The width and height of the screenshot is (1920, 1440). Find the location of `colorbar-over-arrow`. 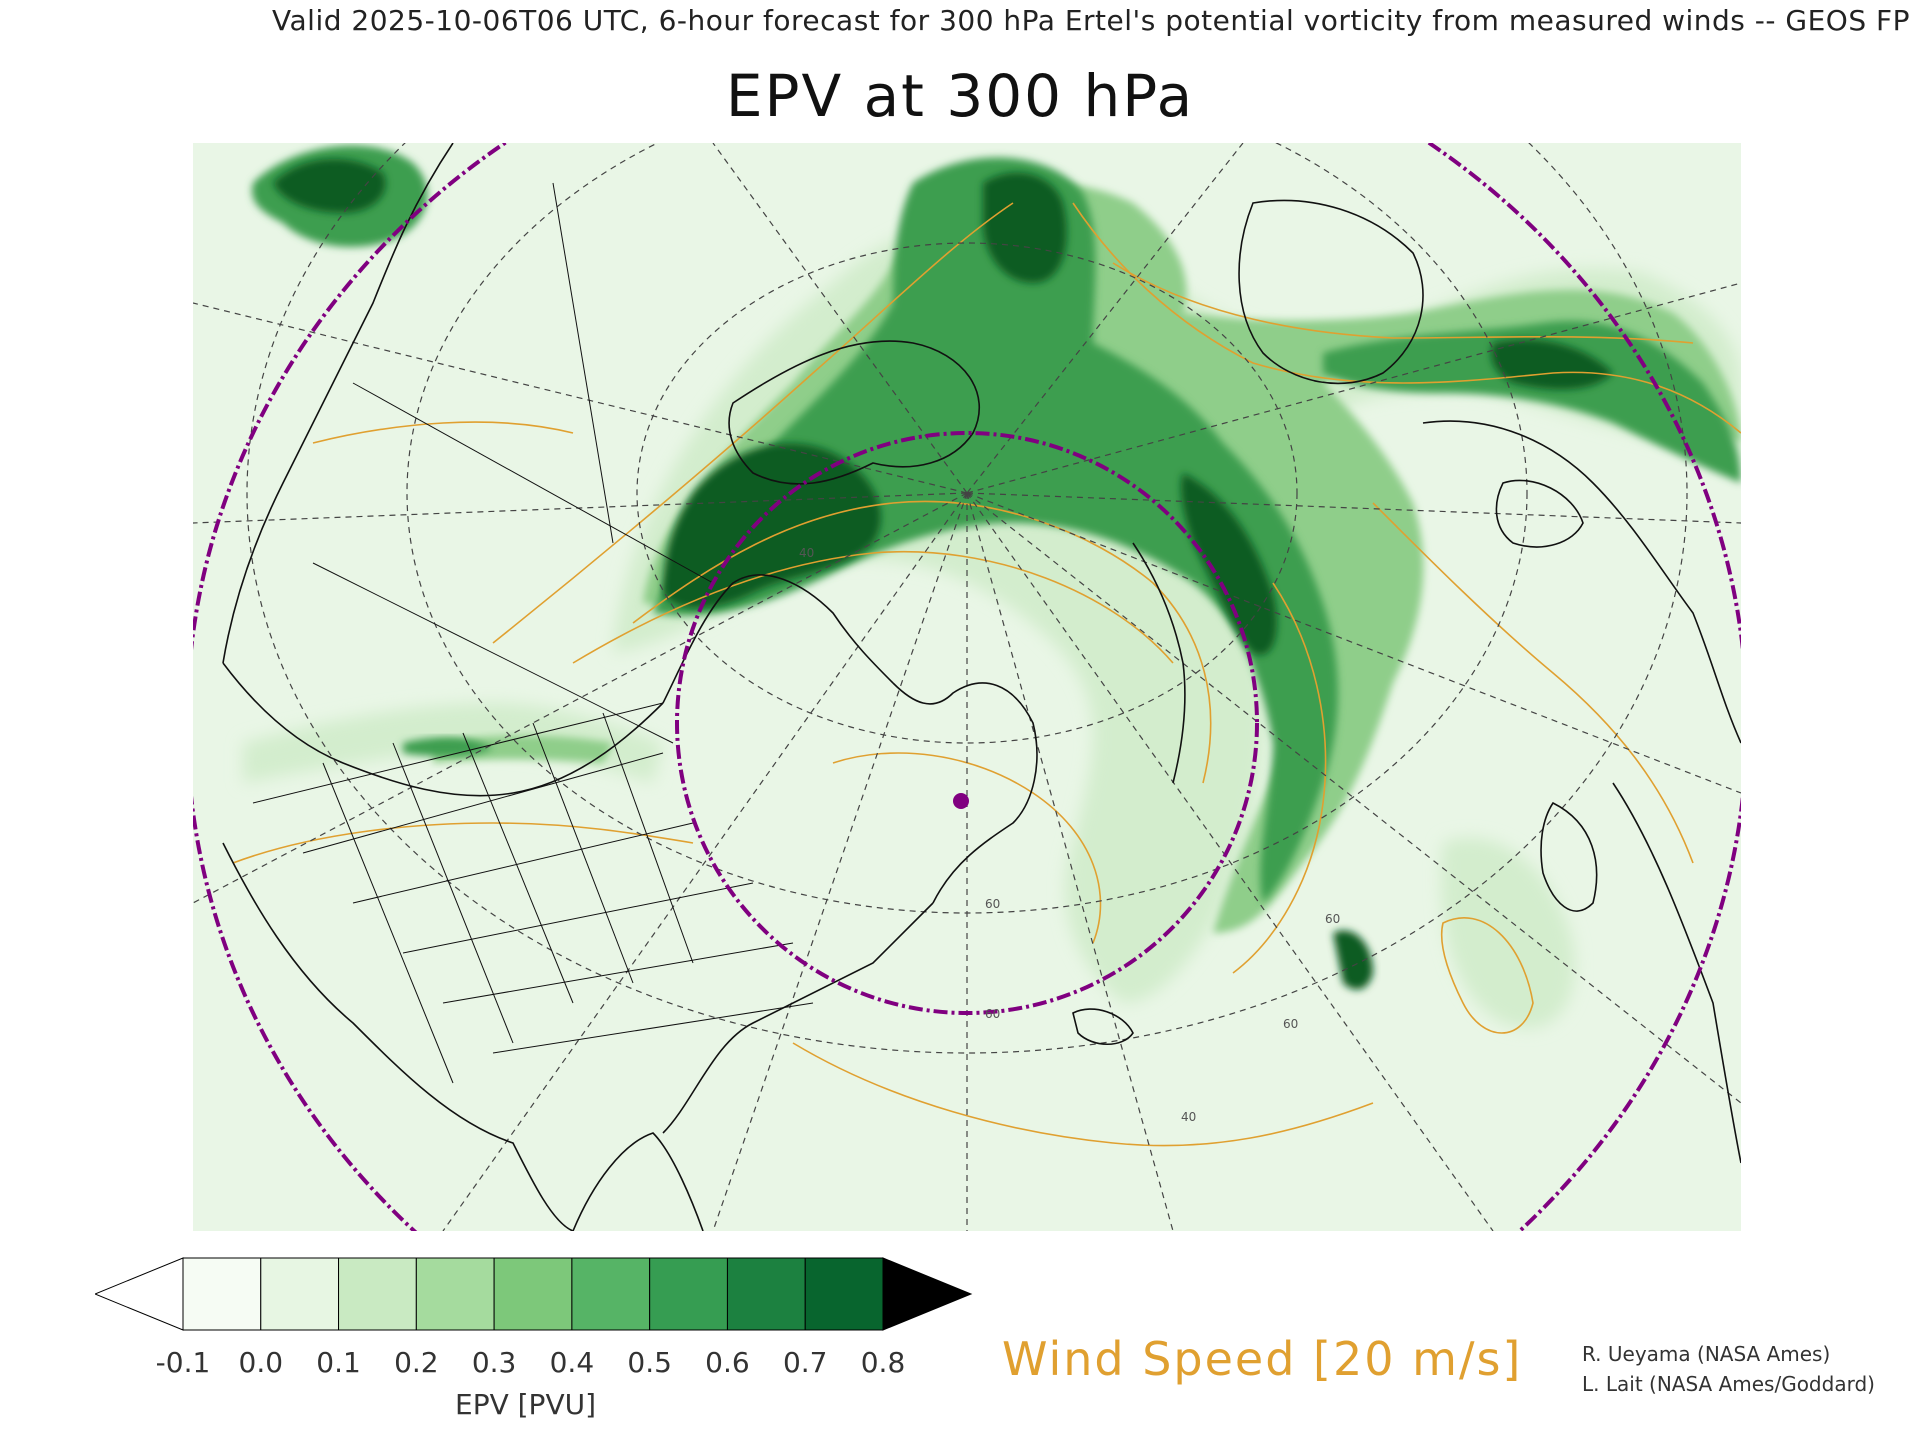

colorbar-over-arrow is located at coordinates (927, 1294).